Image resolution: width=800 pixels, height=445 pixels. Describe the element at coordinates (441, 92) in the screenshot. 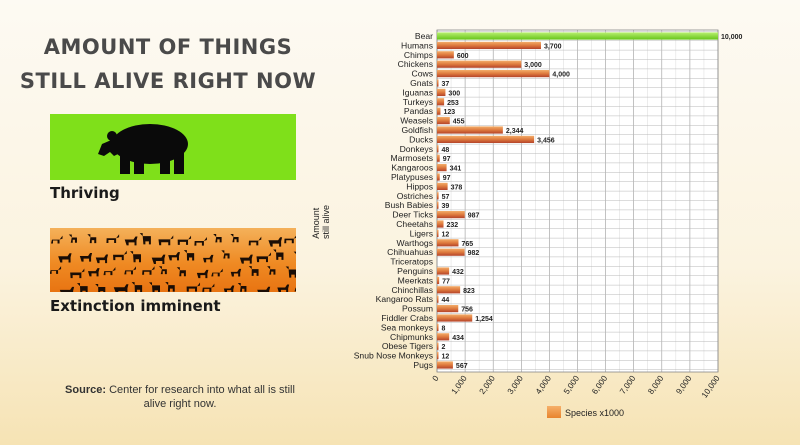

I see `bar-iguanas` at that location.